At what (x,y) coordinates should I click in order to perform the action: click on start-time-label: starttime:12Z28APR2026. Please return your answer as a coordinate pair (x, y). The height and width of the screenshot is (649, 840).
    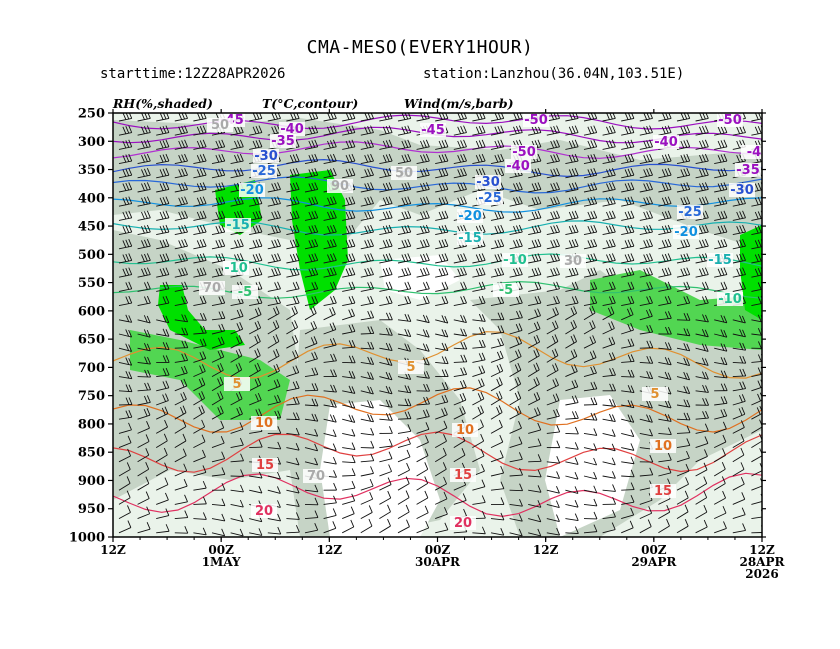
    Looking at the image, I should click on (193, 74).